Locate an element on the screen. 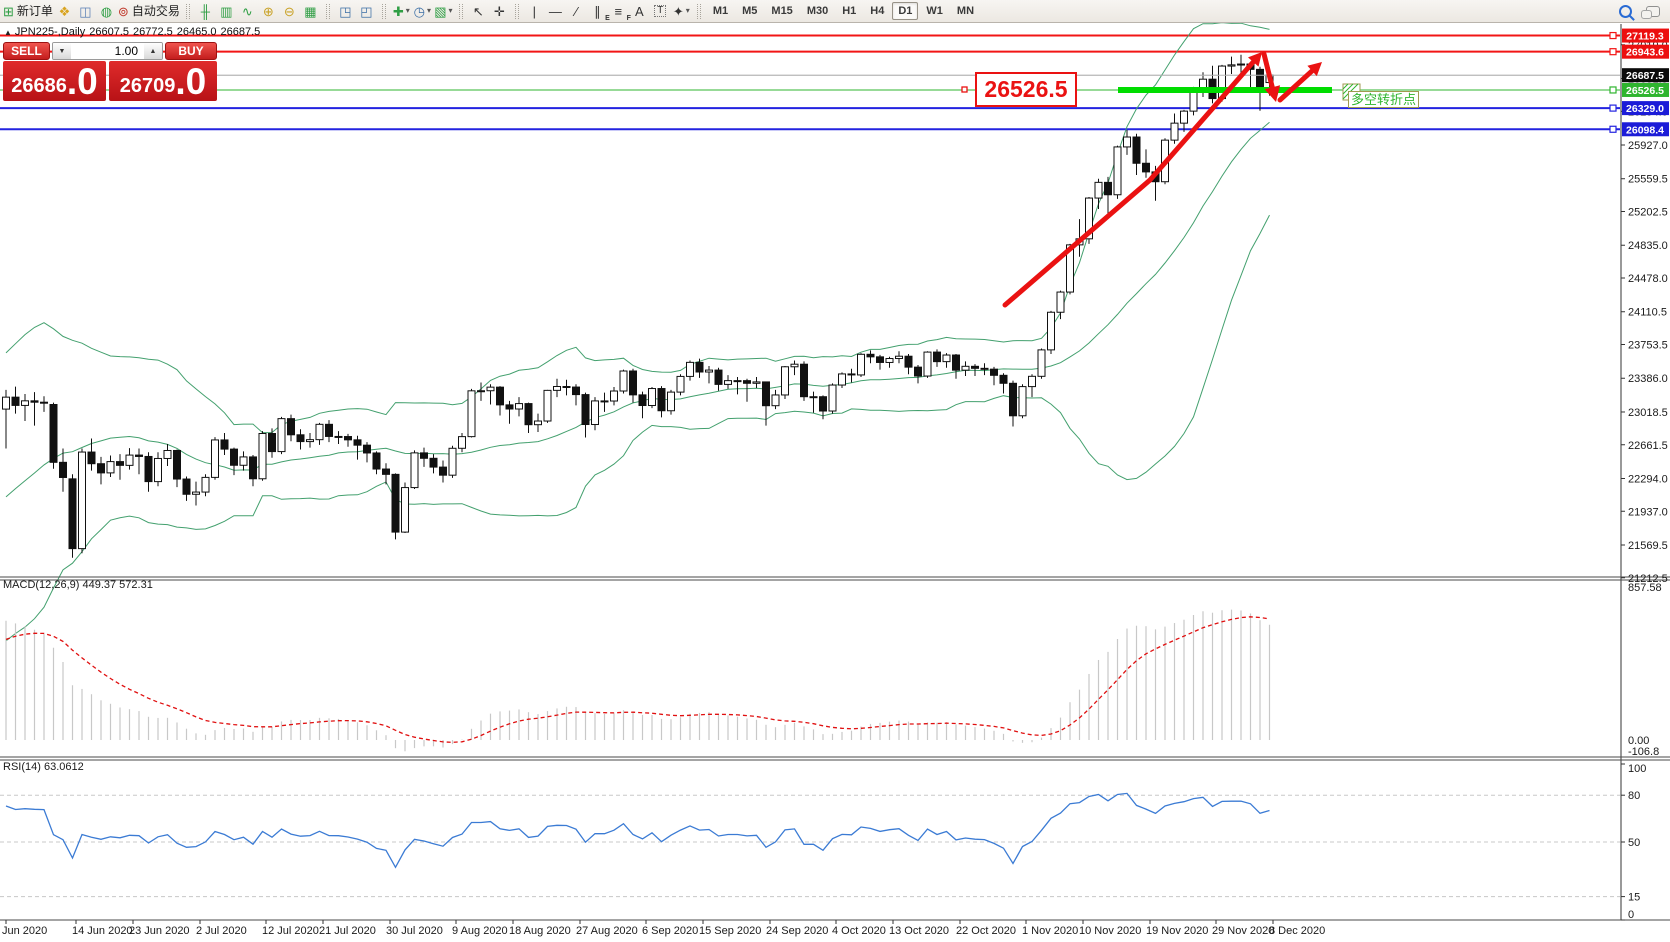 This screenshot has height=942, width=1670. time-axis-label: 21 Jul 2020 is located at coordinates (347, 931).